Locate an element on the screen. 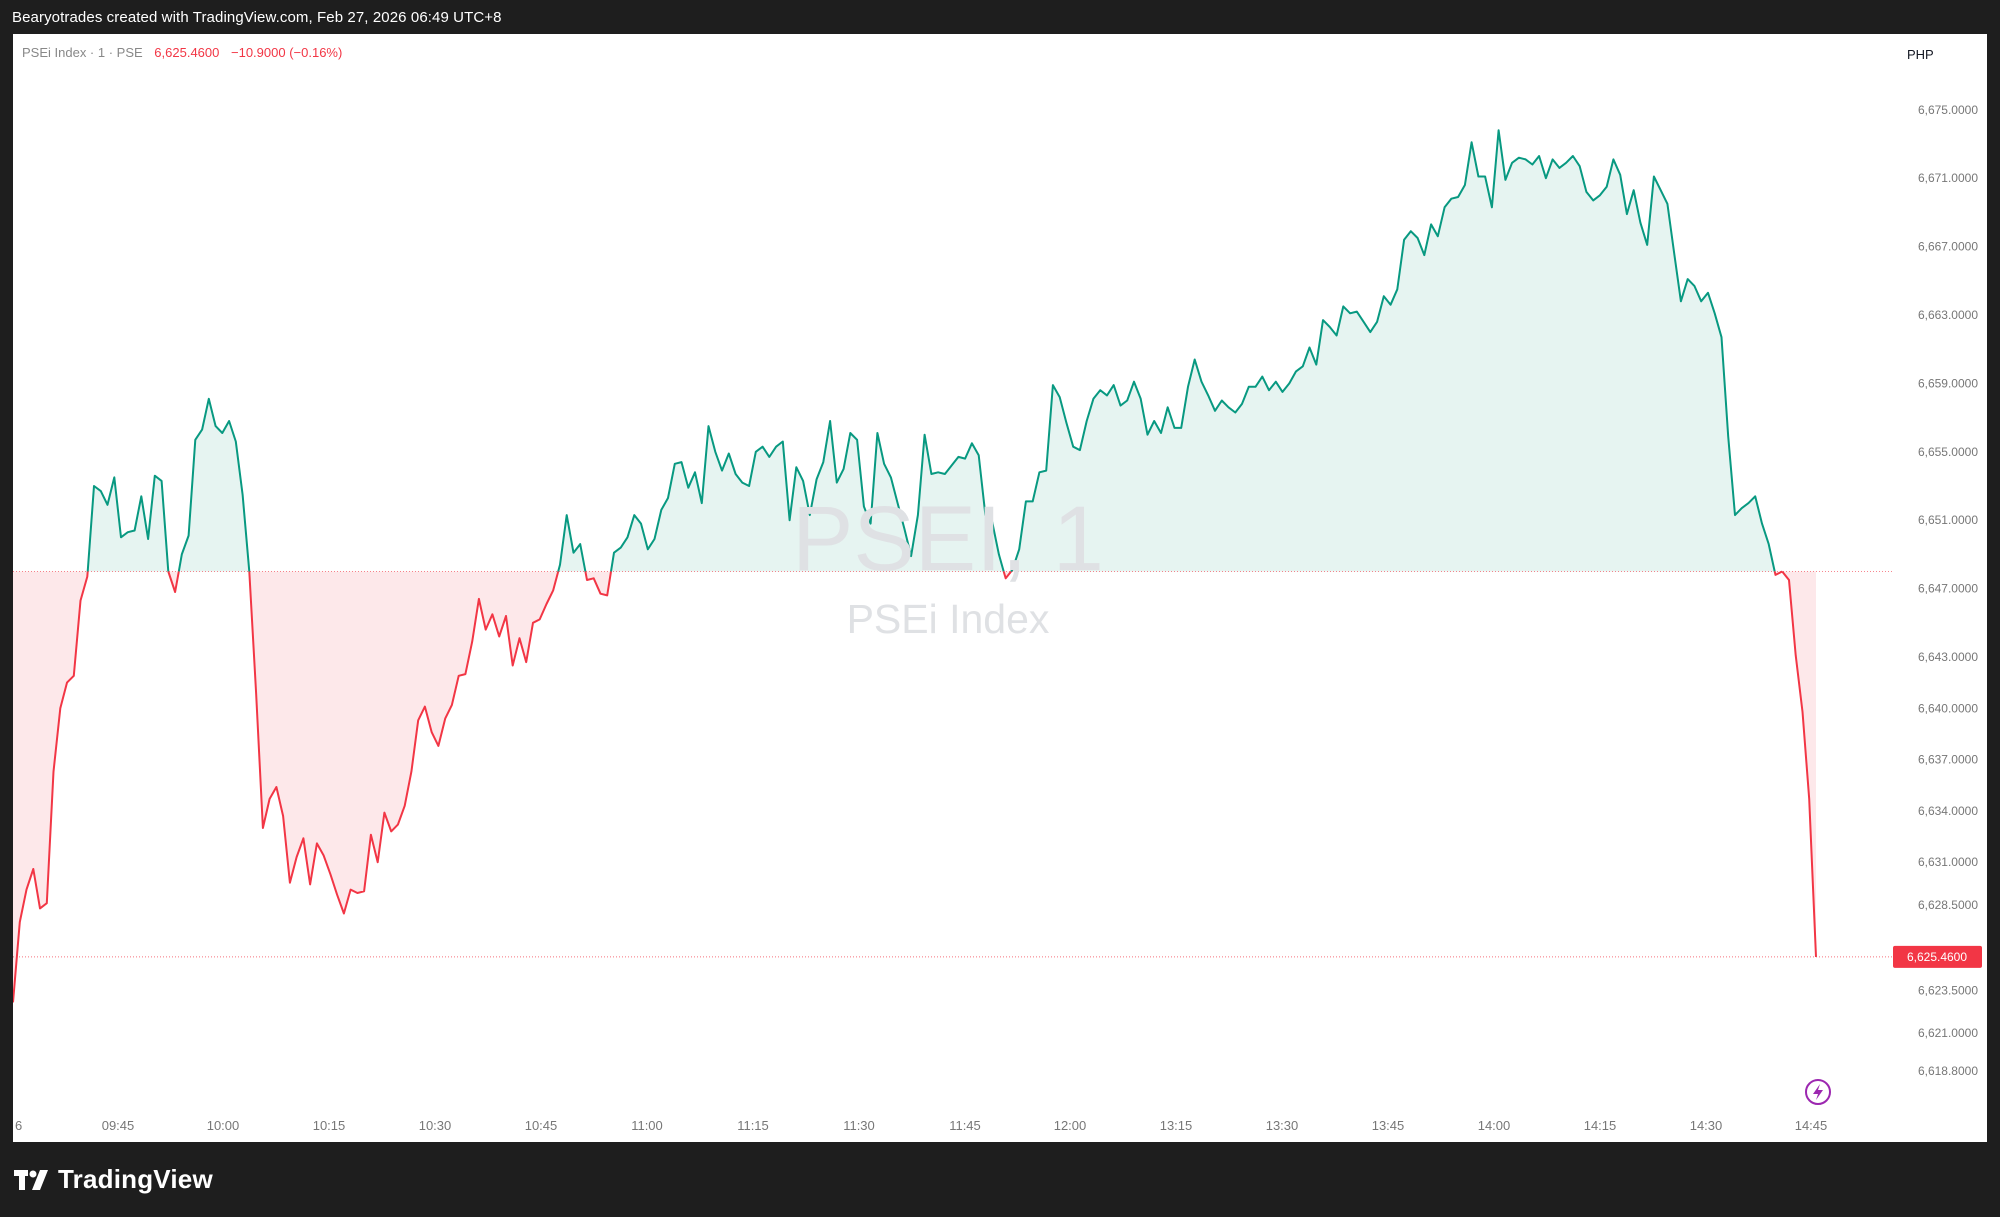  tradingview-brand: TradingView is located at coordinates (113, 1179).